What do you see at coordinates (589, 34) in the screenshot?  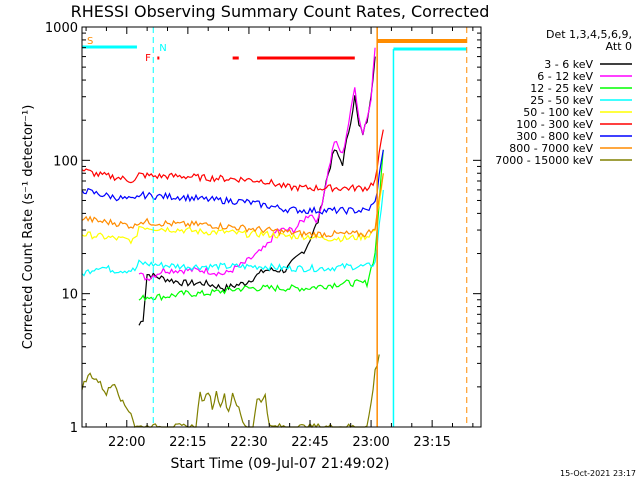 I see `legend-header-0: Det 1,3,4,5,6,9,` at bounding box center [589, 34].